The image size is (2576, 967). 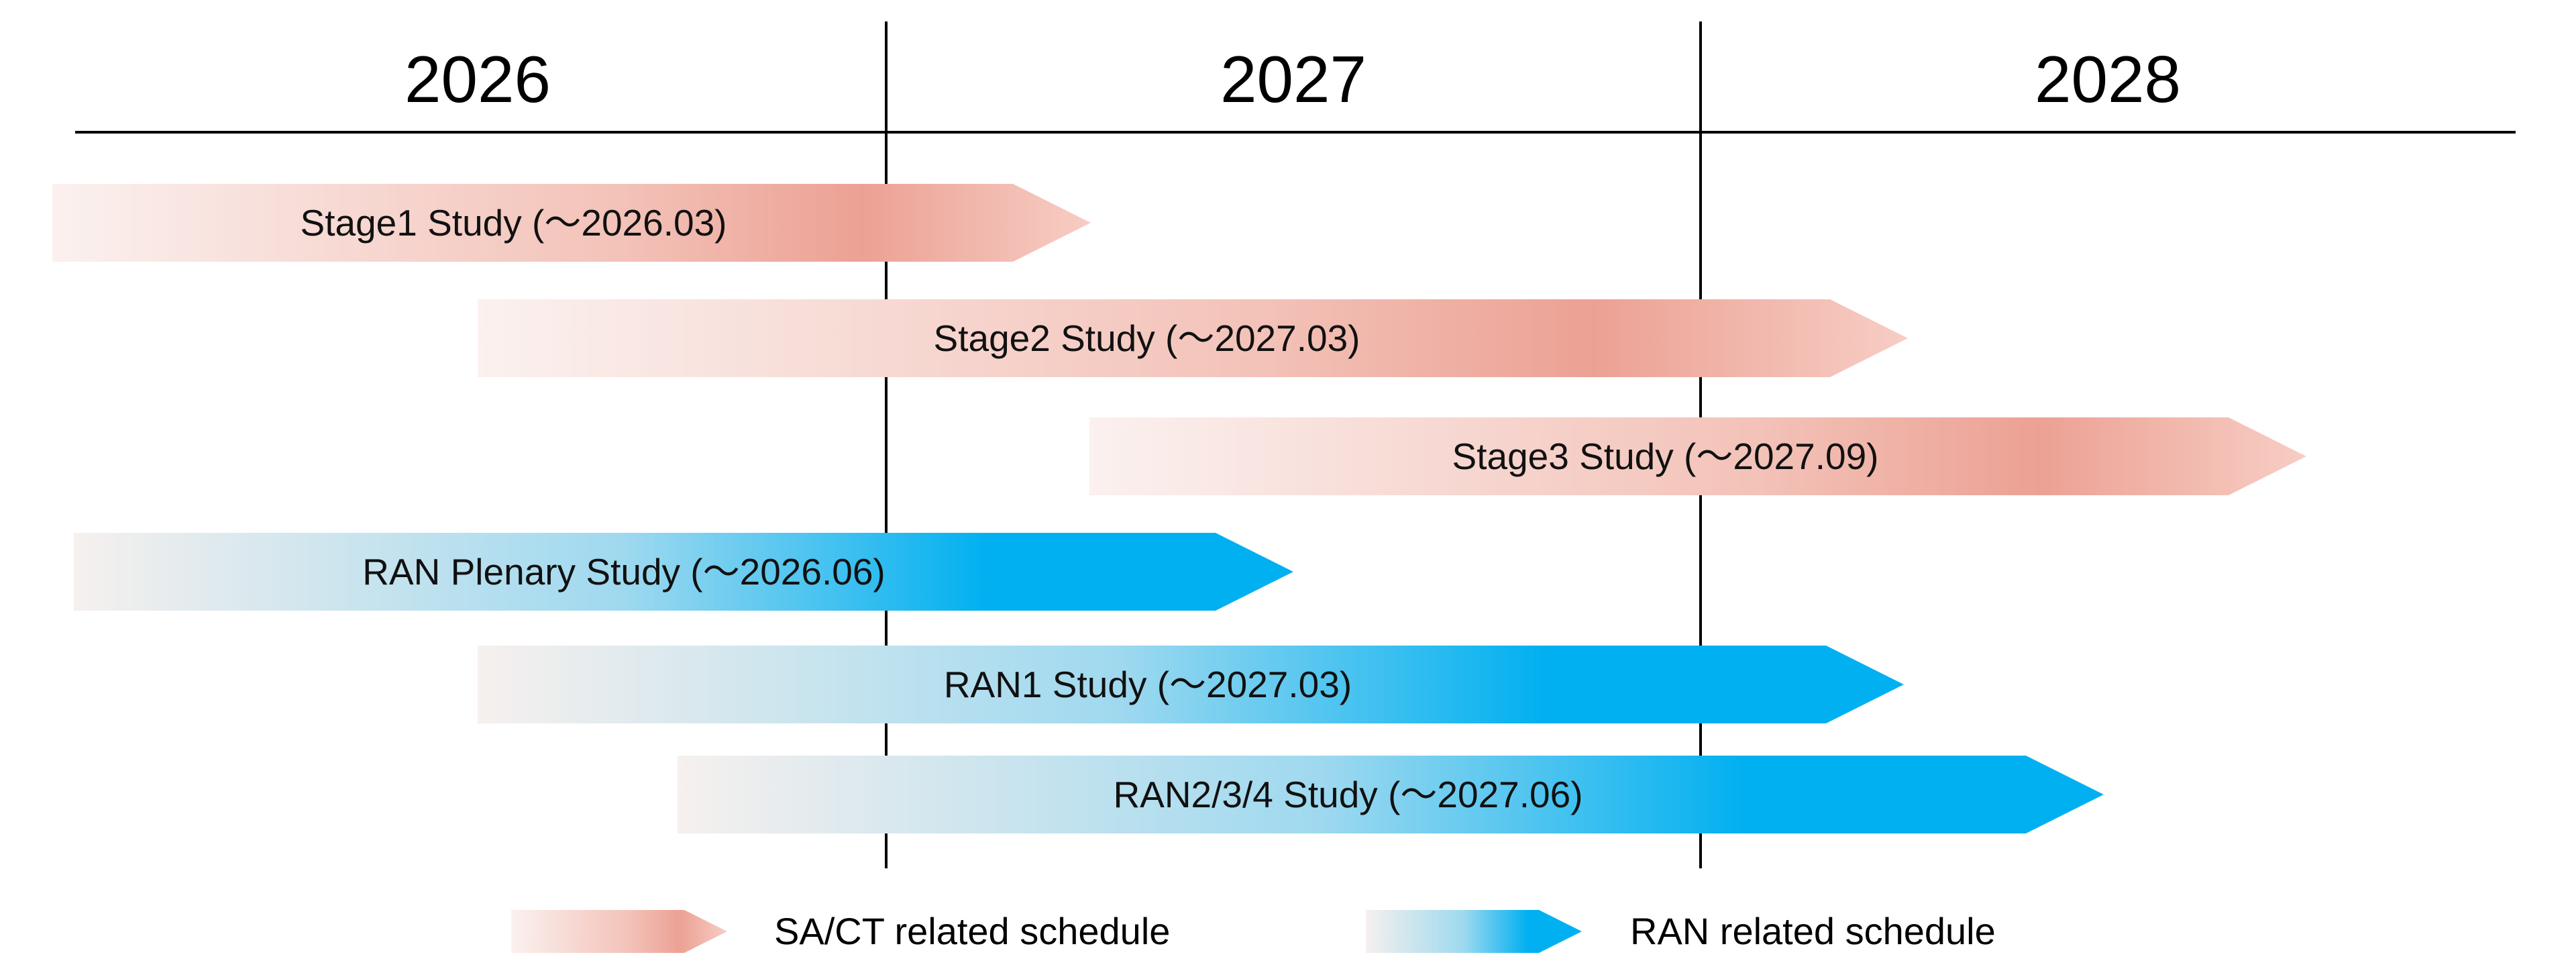 I want to click on schedule-arrow-ran234, so click(x=1391, y=794).